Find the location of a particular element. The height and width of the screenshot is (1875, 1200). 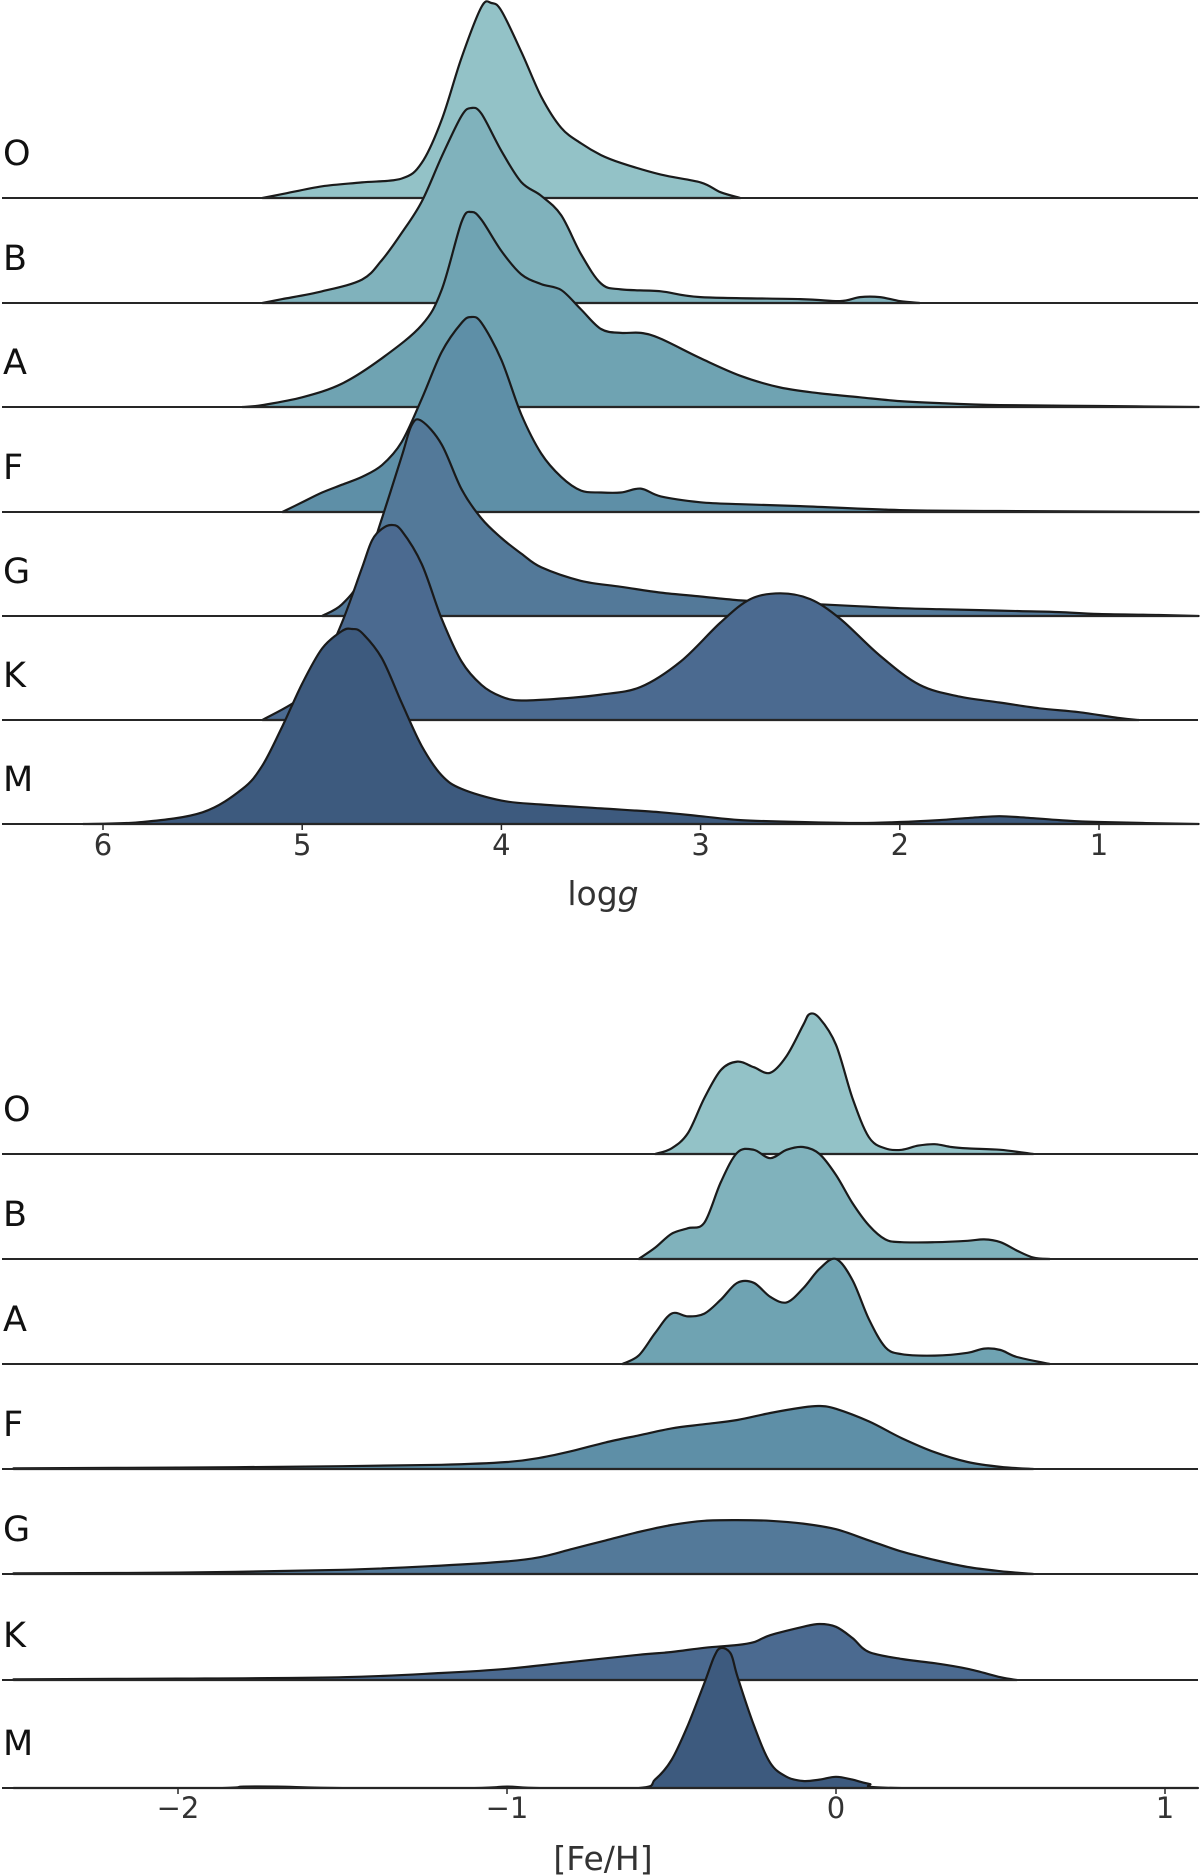

x-tick-label: 0 is located at coordinates (836, 1808).